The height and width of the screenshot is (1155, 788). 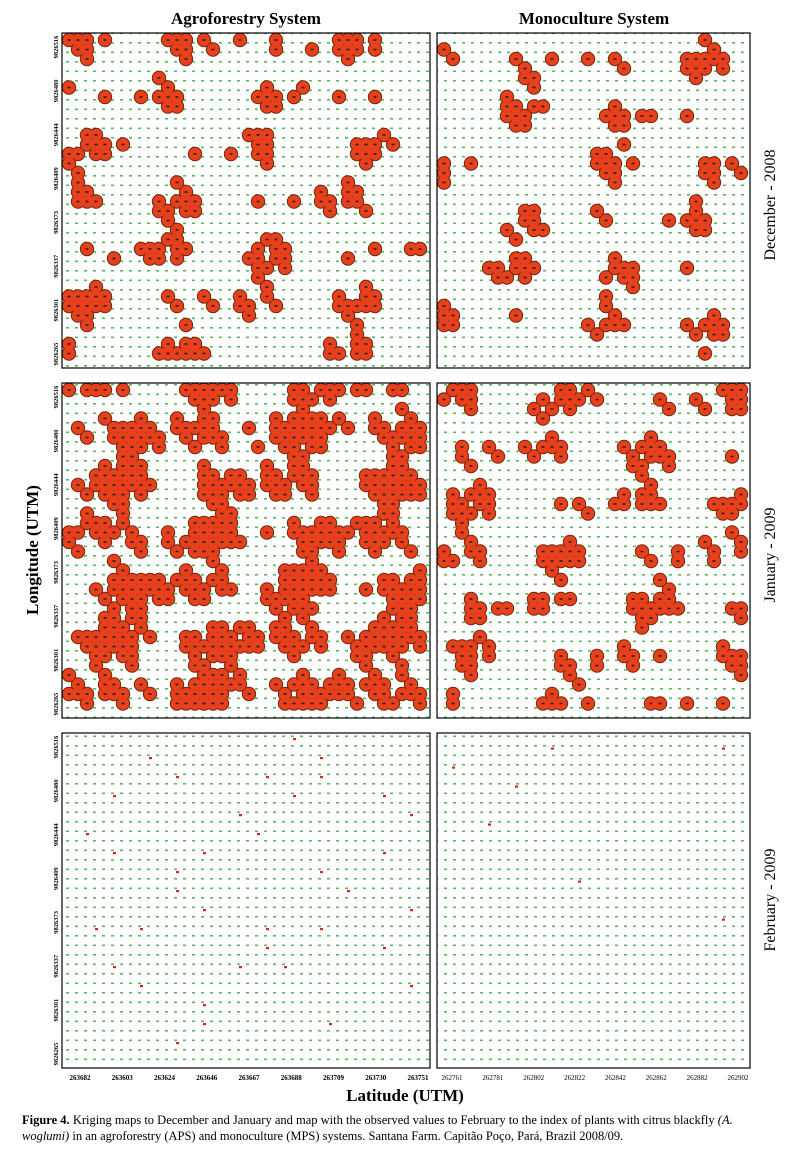 I want to click on infested-plant, so click(x=177, y=872).